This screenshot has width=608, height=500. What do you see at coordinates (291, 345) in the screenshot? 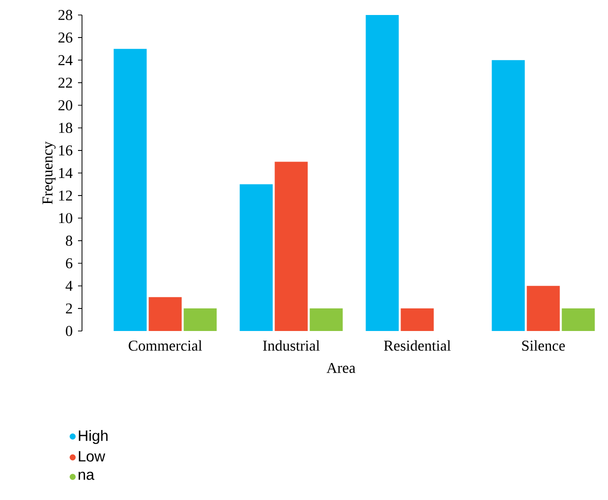
I see `x-tick-label: Industrial` at bounding box center [291, 345].